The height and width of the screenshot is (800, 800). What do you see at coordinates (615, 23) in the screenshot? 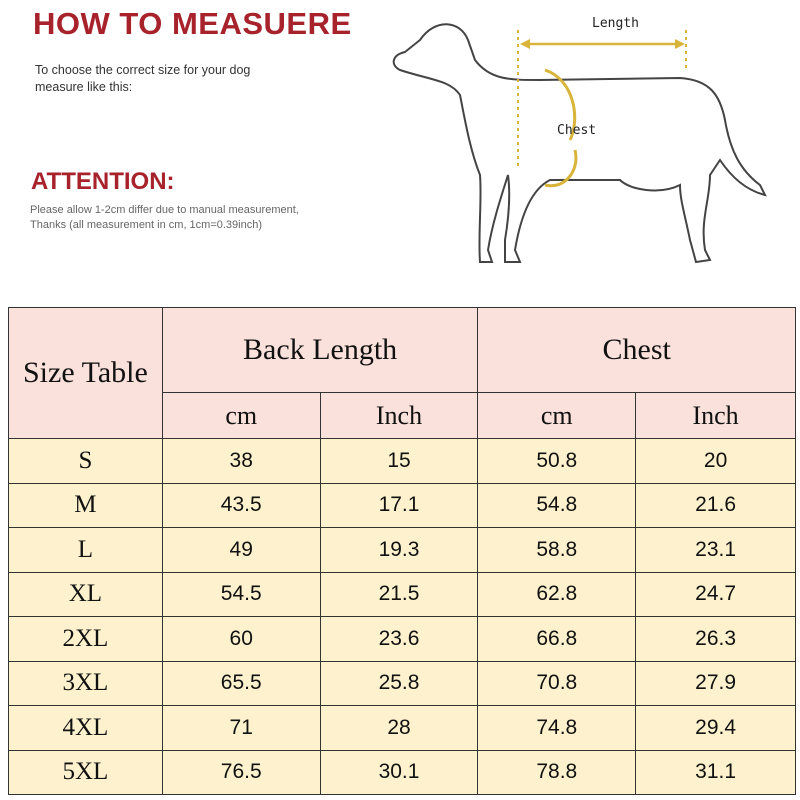
I see `length-label: Length` at bounding box center [615, 23].